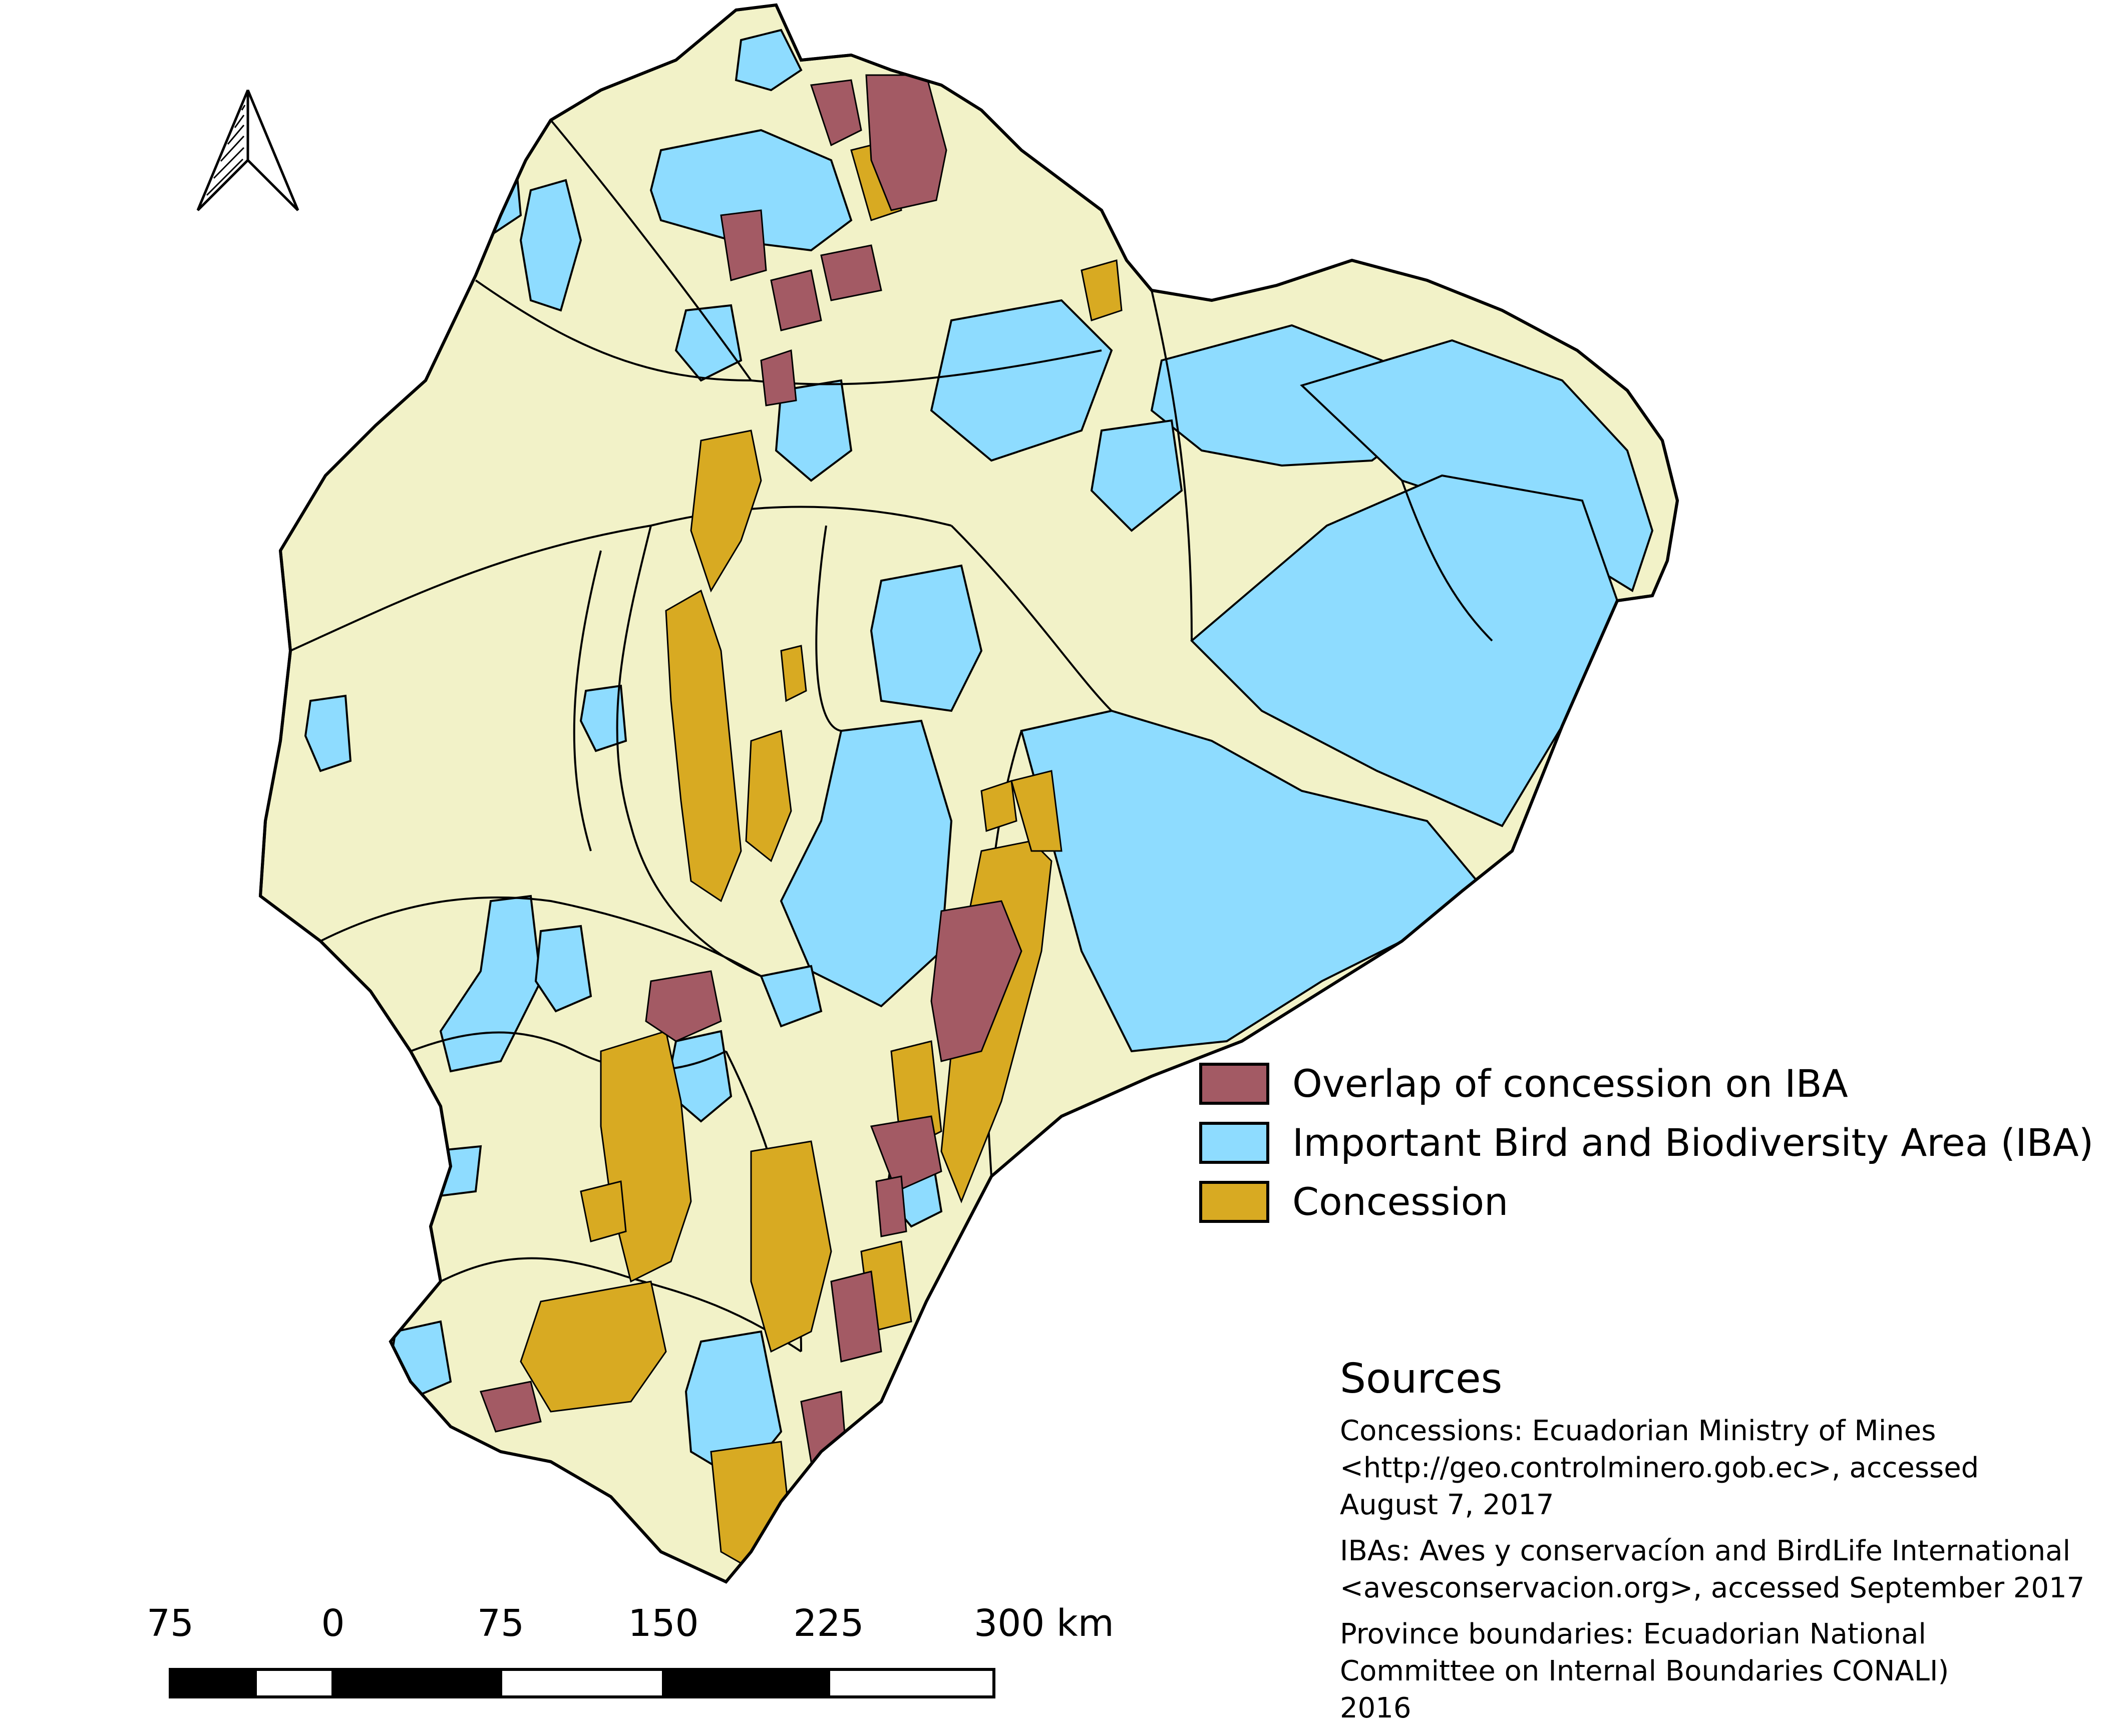  I want to click on scale-label-3: 75, so click(501, 1623).